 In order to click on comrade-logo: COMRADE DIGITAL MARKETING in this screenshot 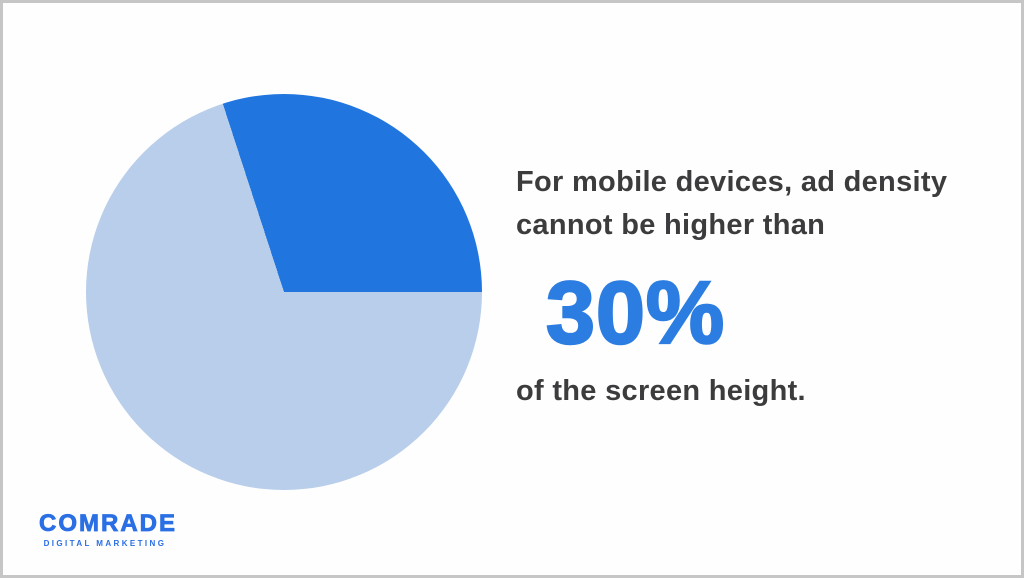, I will do `click(108, 529)`.